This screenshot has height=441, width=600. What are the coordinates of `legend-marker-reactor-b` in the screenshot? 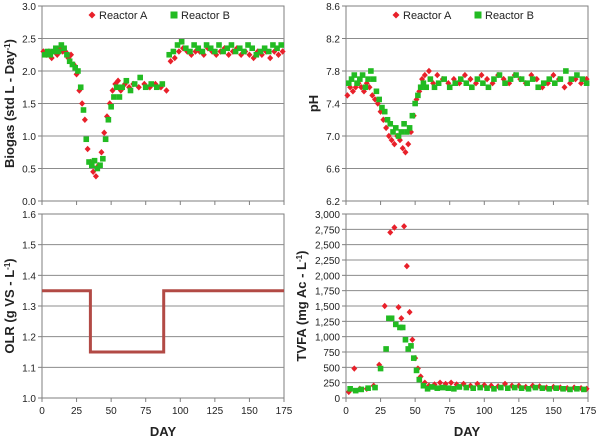 It's located at (174, 15).